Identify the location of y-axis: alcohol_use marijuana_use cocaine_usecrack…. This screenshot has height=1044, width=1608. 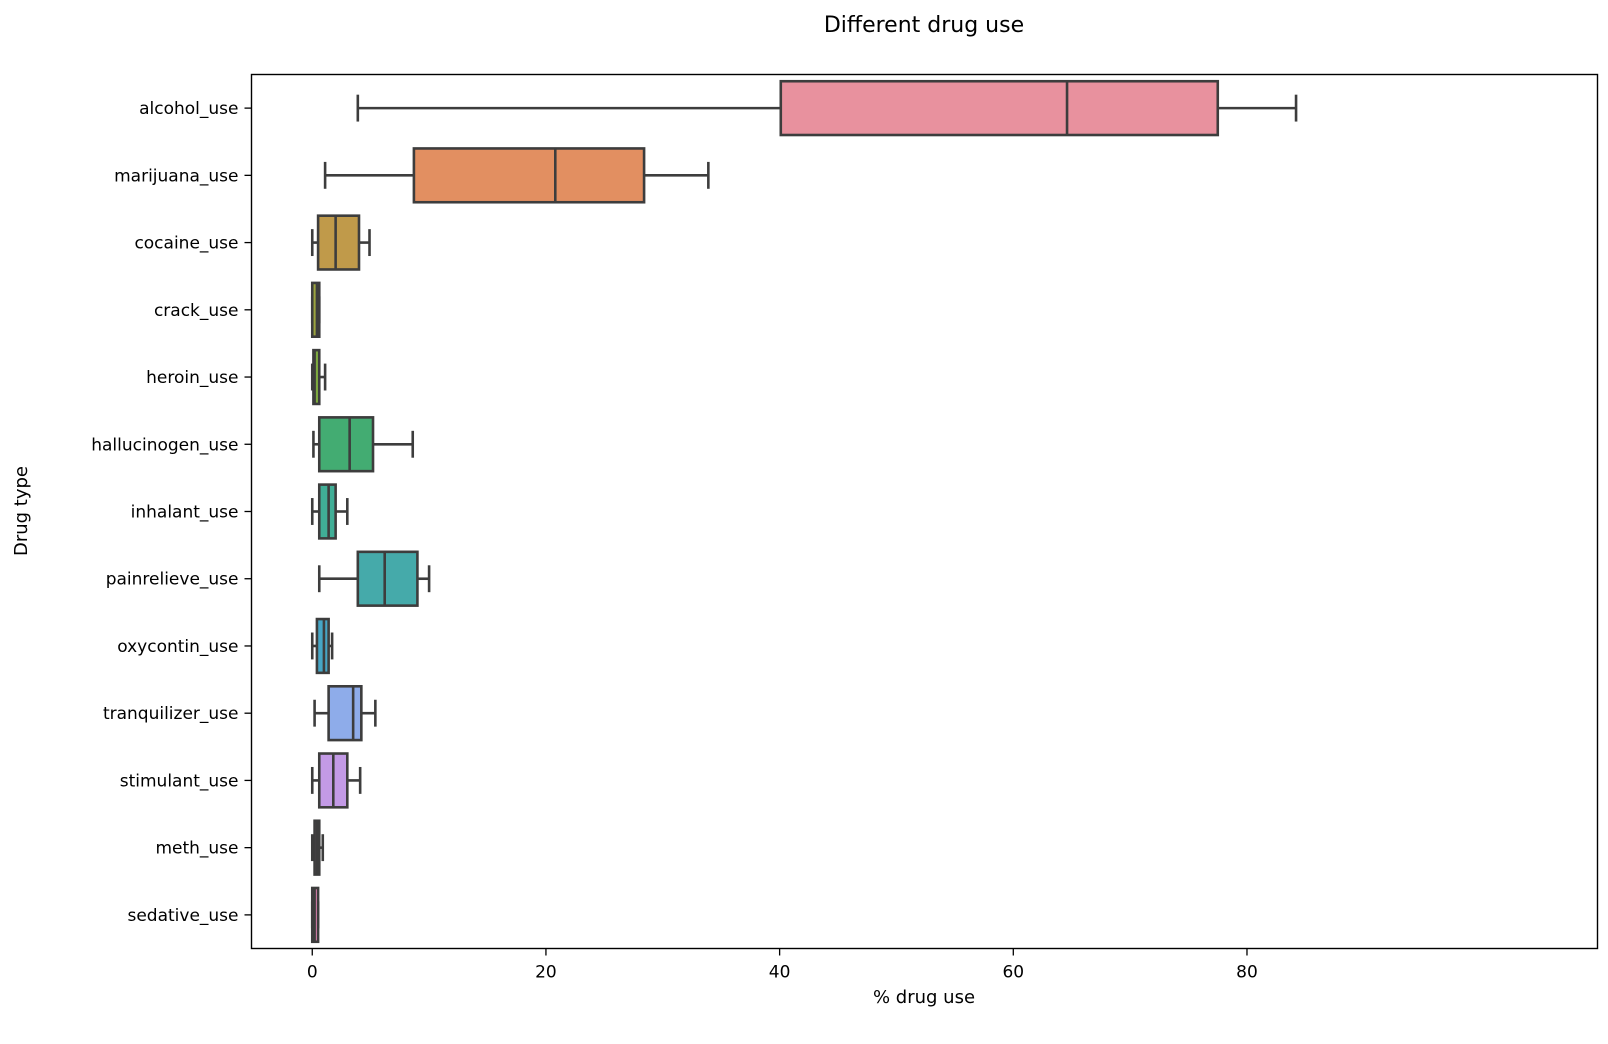
(171, 512).